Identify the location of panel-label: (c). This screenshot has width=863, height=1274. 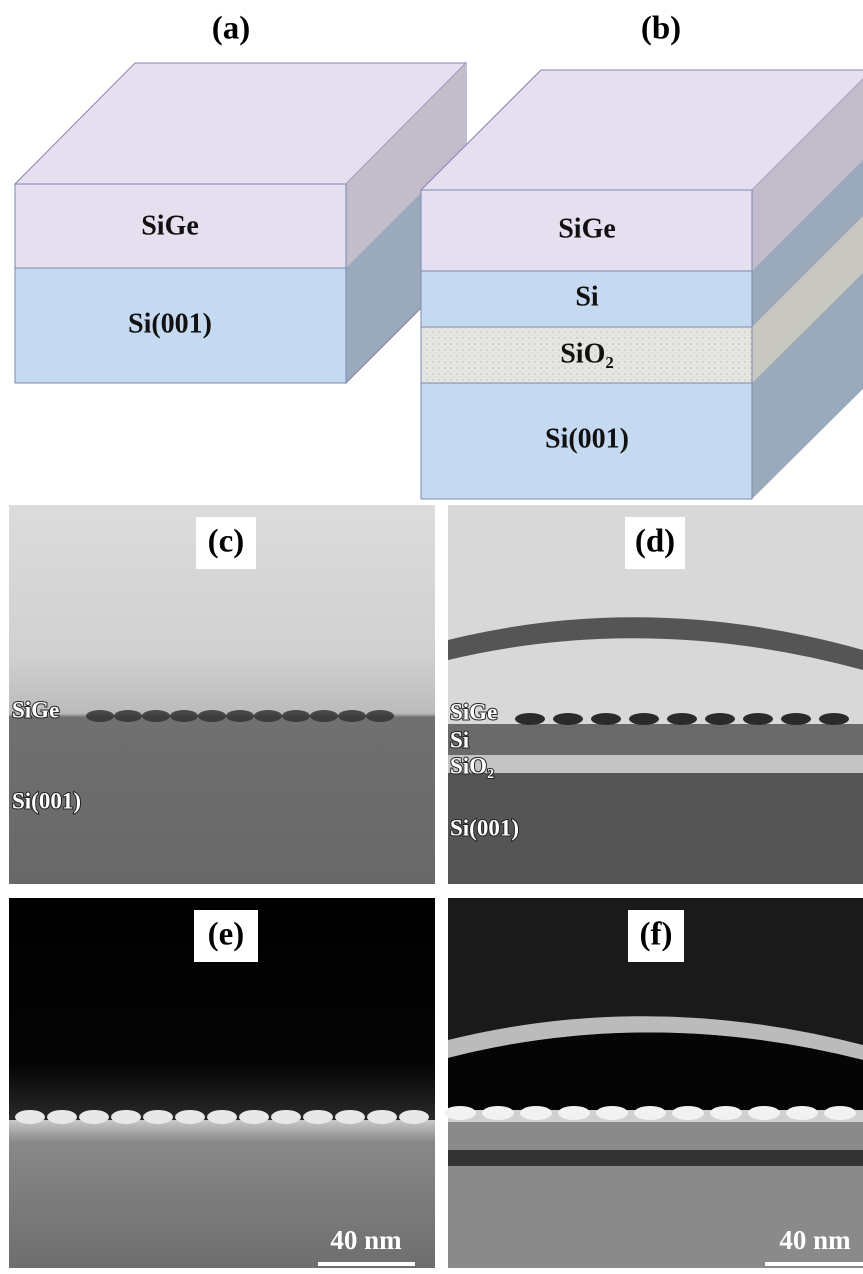
(226, 542).